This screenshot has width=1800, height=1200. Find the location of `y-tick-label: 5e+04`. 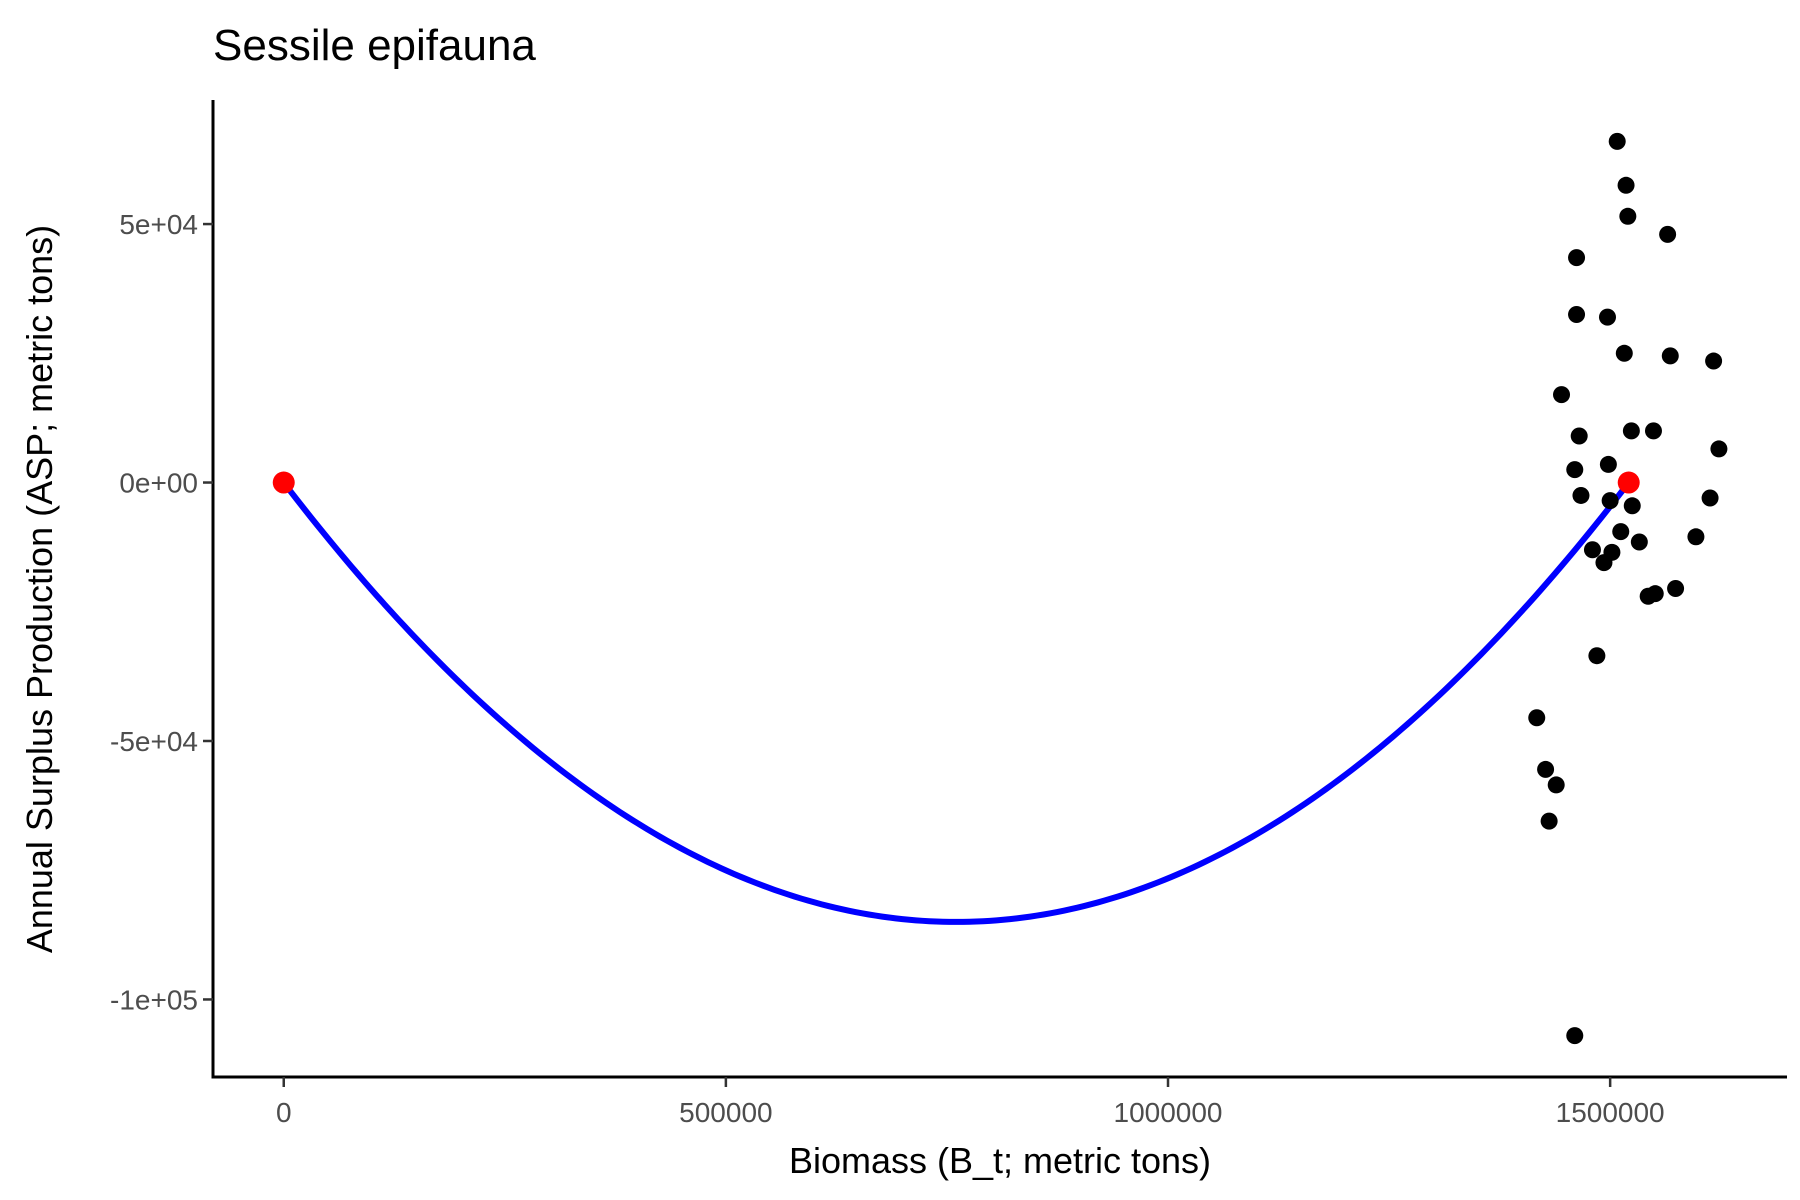

y-tick-label: 5e+04 is located at coordinates (158, 224).